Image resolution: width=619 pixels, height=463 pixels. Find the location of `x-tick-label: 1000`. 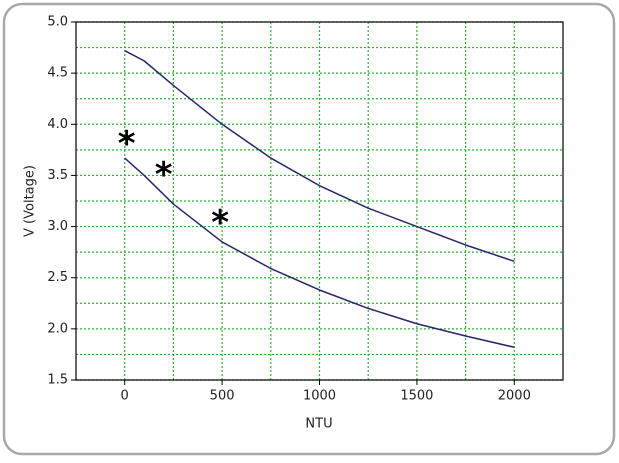

x-tick-label: 1000 is located at coordinates (319, 396).